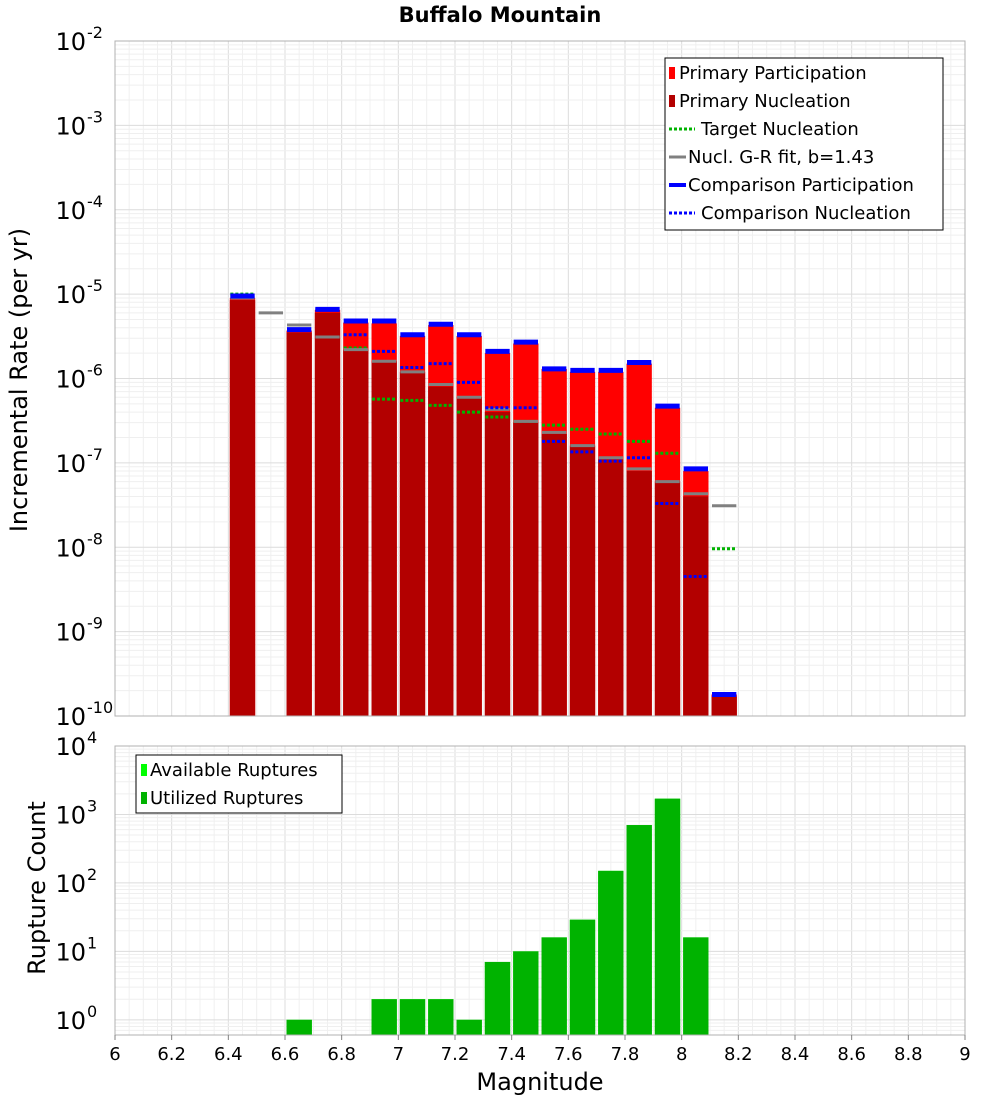 This screenshot has height=1100, width=1000. Describe the element at coordinates (681, 1054) in the screenshot. I see `x-tick-label: 8` at that location.